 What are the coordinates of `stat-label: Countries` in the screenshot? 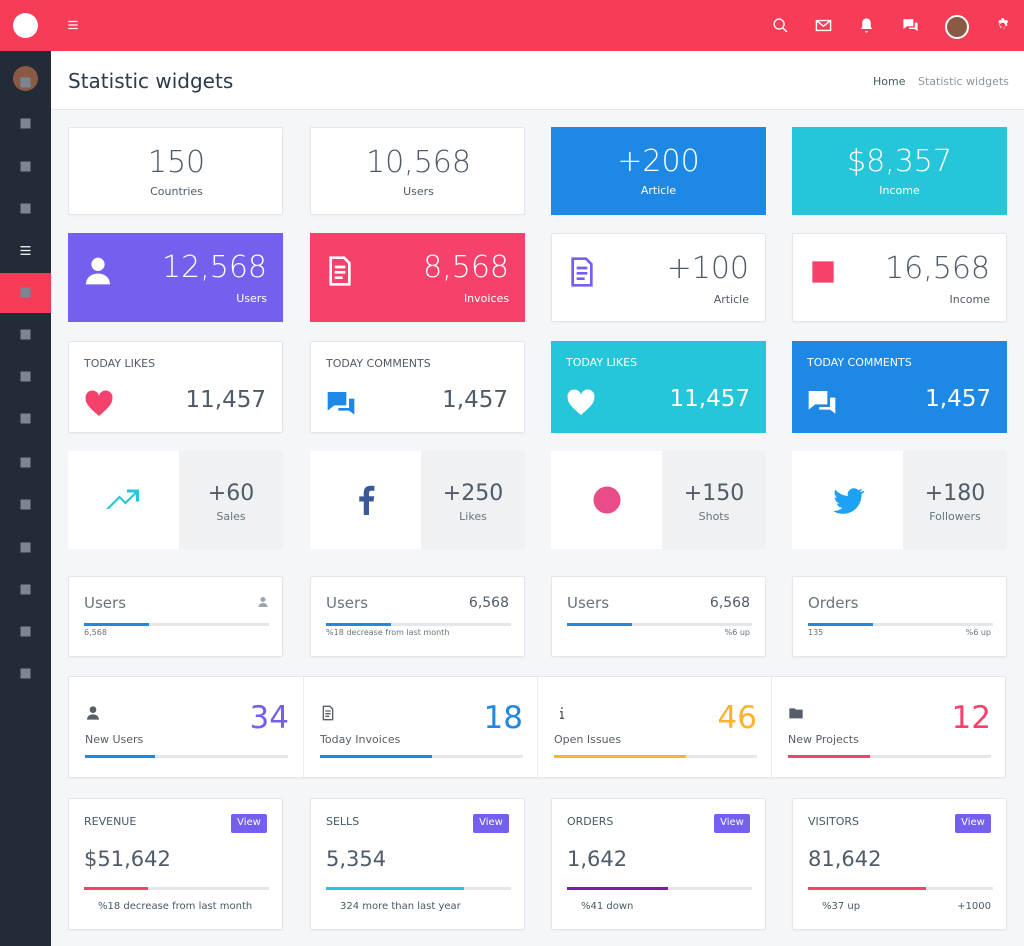 It's located at (176, 191).